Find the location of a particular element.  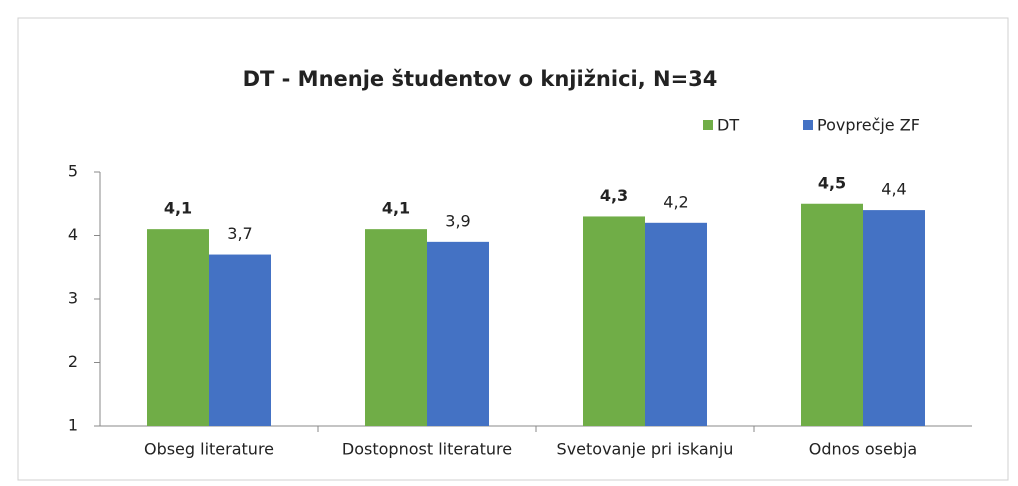

x-tick-label: Odnos osebja is located at coordinates (863, 449).